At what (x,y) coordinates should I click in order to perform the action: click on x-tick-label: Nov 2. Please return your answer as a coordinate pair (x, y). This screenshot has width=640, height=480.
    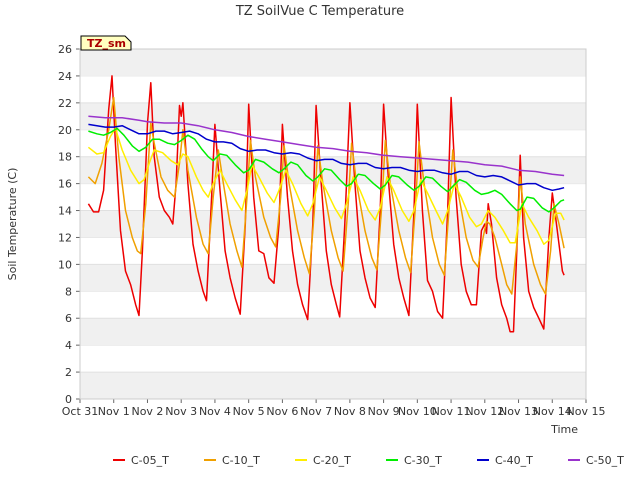
    Looking at the image, I should click on (147, 411).